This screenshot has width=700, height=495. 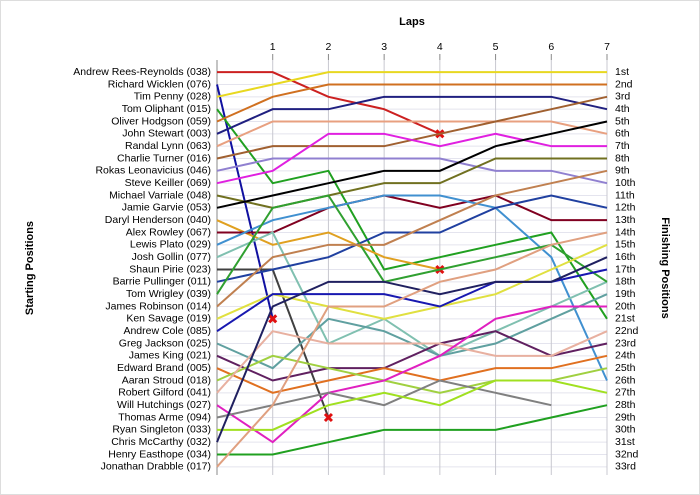 What do you see at coordinates (273, 47) in the screenshot?
I see `x-tick-label: 1` at bounding box center [273, 47].